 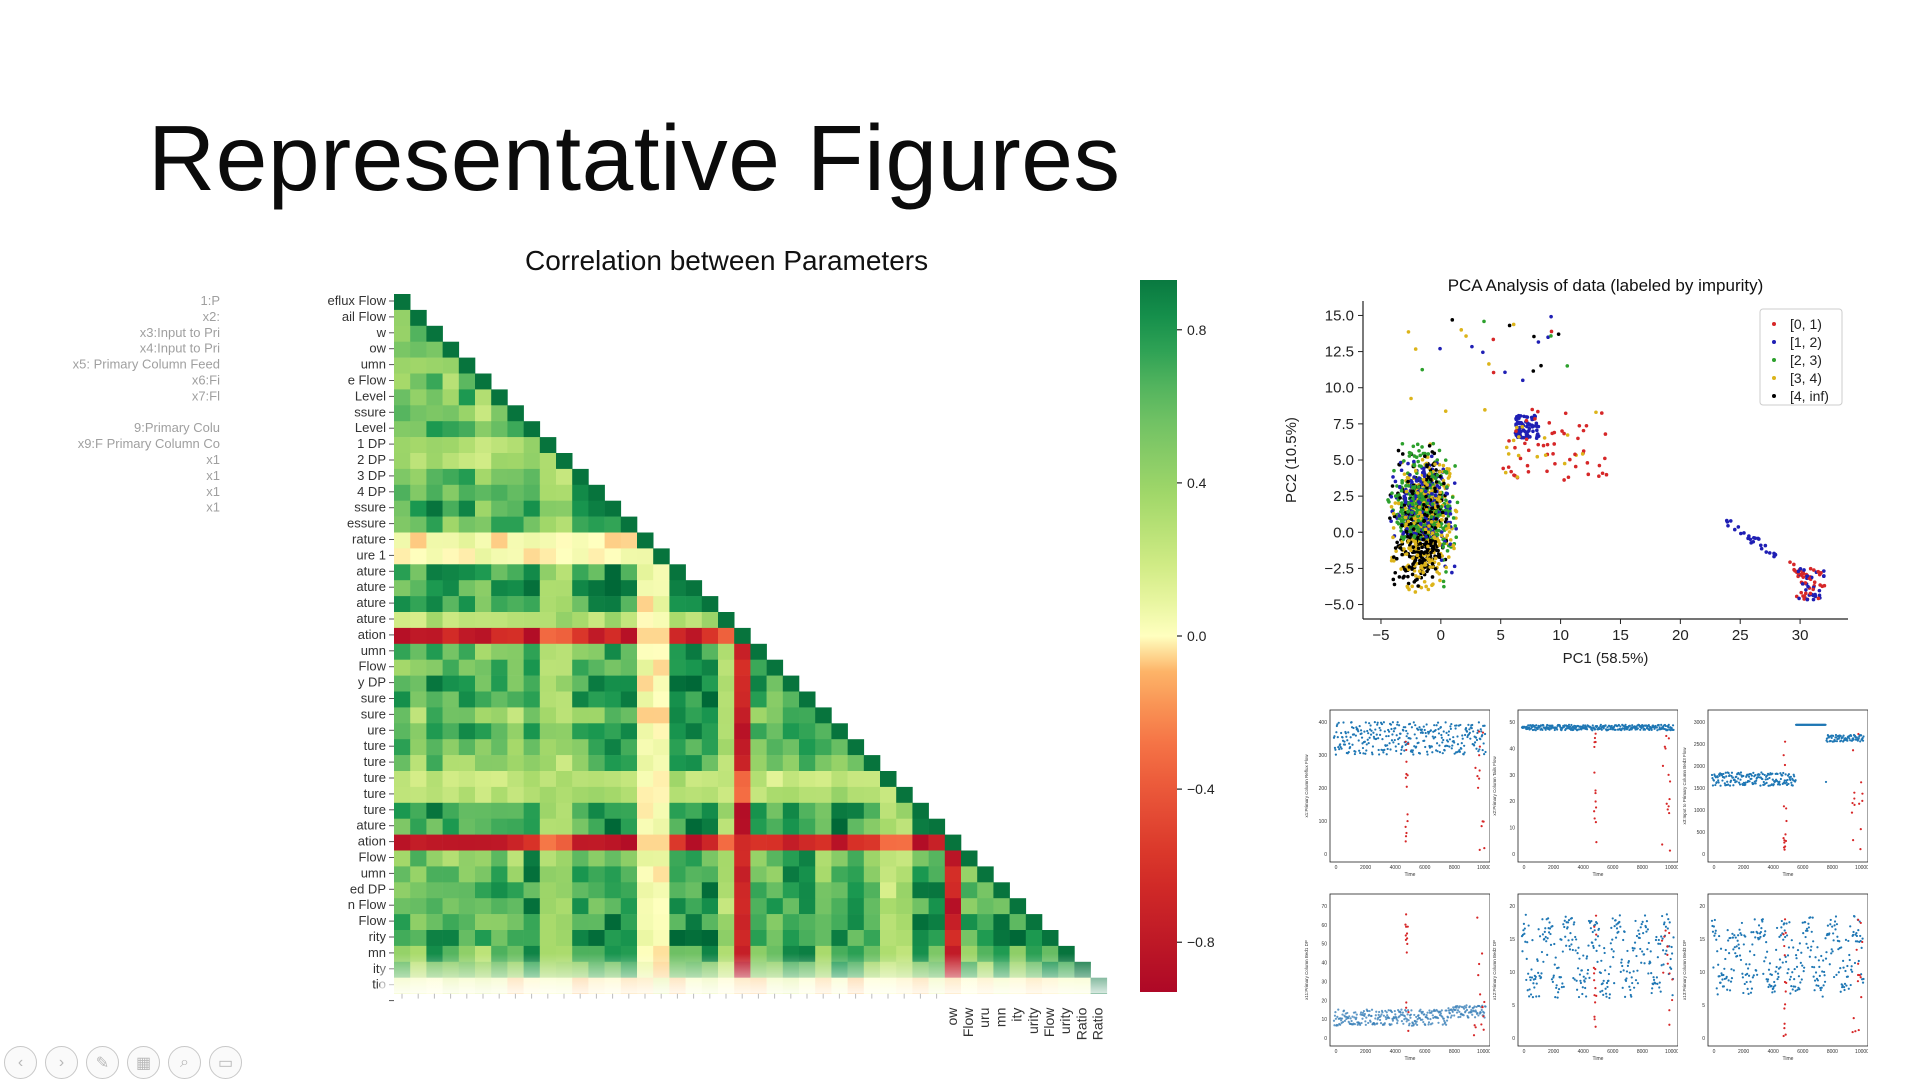 What do you see at coordinates (1201, 789) in the screenshot?
I see `colorbar-tick-label: −0.4` at bounding box center [1201, 789].